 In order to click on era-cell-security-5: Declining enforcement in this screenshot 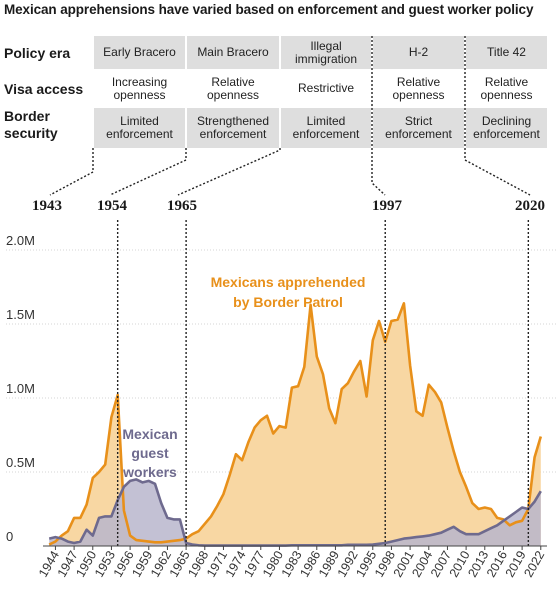, I will do `click(506, 128)`.